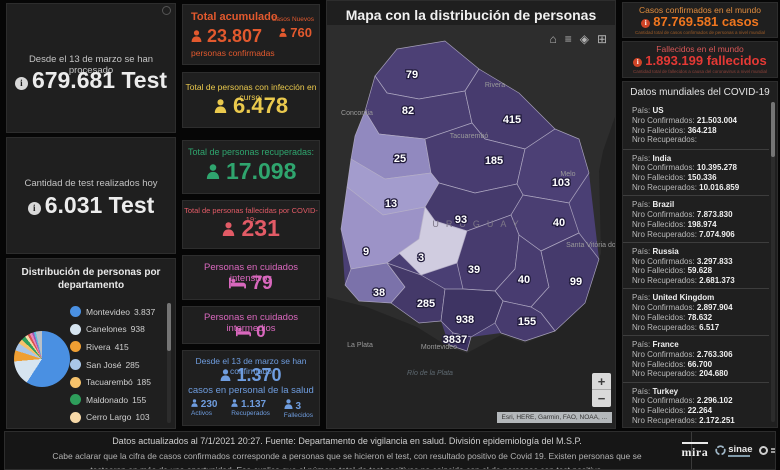 Image resolution: width=780 pixels, height=470 pixels. What do you see at coordinates (773, 451) in the screenshot?
I see `ministry-logo-text` at bounding box center [773, 451].